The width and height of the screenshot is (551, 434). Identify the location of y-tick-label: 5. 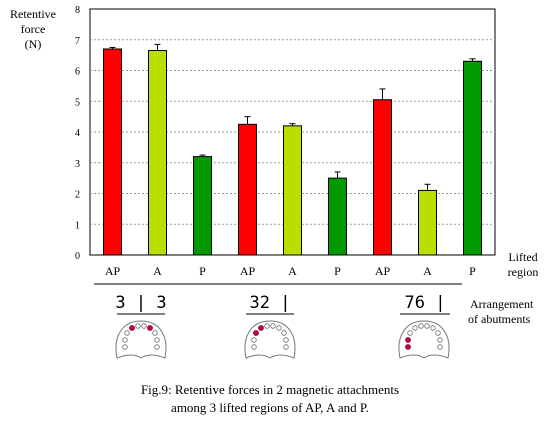
(77, 102).